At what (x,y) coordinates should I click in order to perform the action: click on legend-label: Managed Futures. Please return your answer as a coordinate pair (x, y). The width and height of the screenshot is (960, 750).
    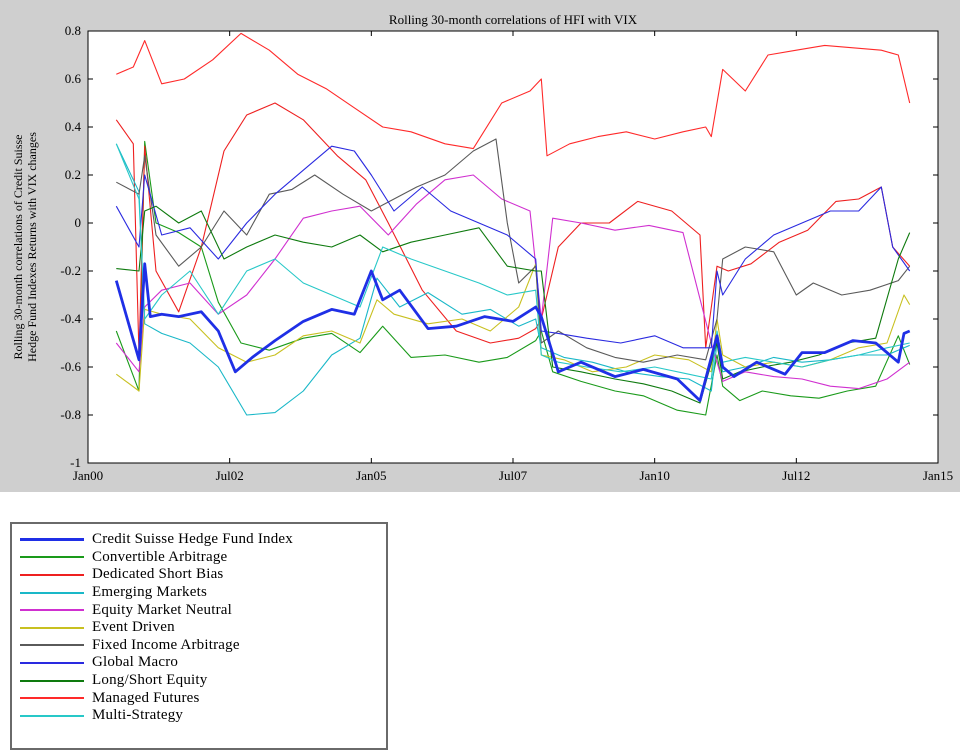
    Looking at the image, I should click on (146, 697).